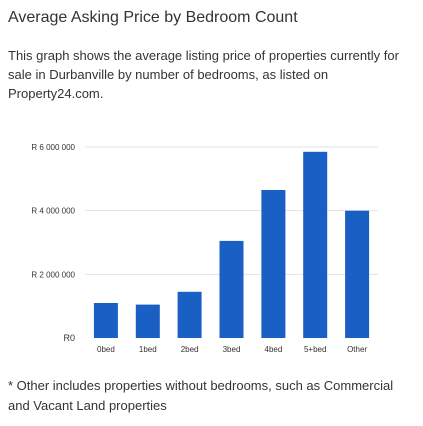  What do you see at coordinates (69, 338) in the screenshot?
I see `y-tick-label: R0` at bounding box center [69, 338].